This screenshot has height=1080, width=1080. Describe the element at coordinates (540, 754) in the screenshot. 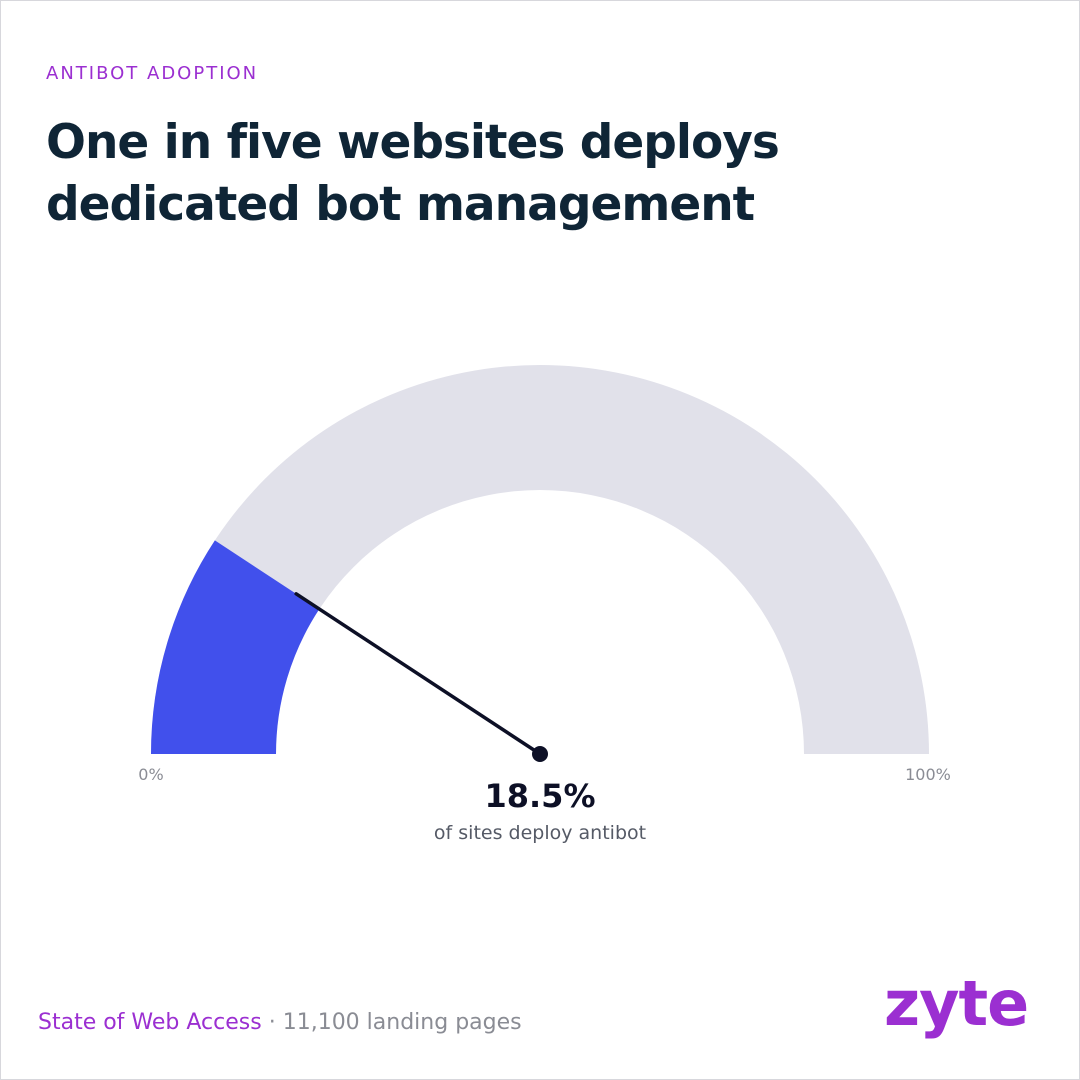

I see `gauge-needle-hub` at that location.